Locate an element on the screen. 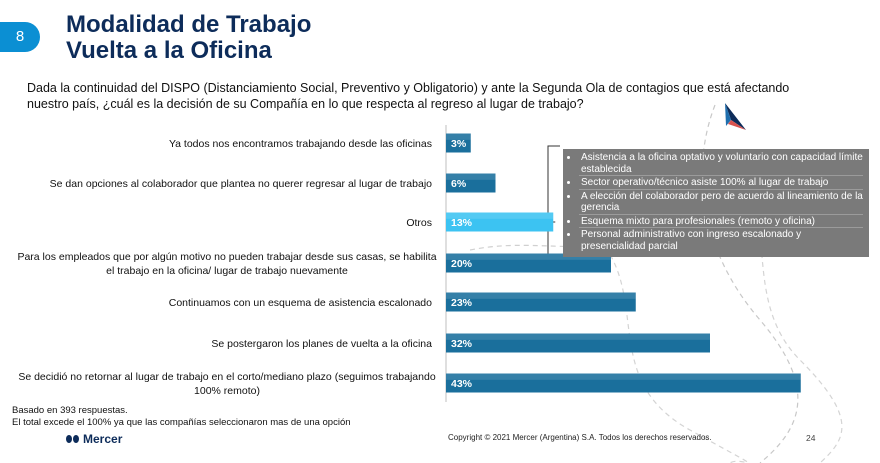  mercer-logo: Mercer is located at coordinates (94, 439).